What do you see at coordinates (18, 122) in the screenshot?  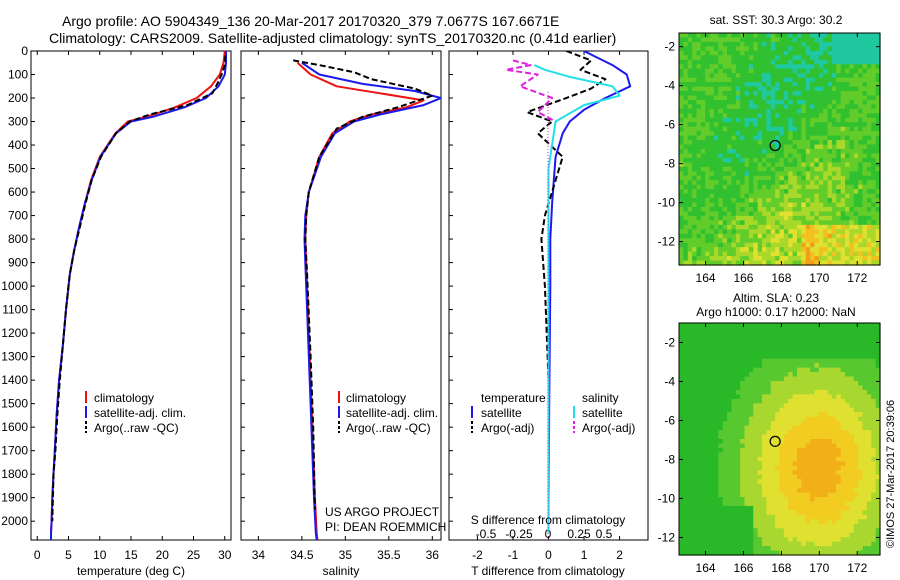 I see `depth-tick-label: 300` at bounding box center [18, 122].